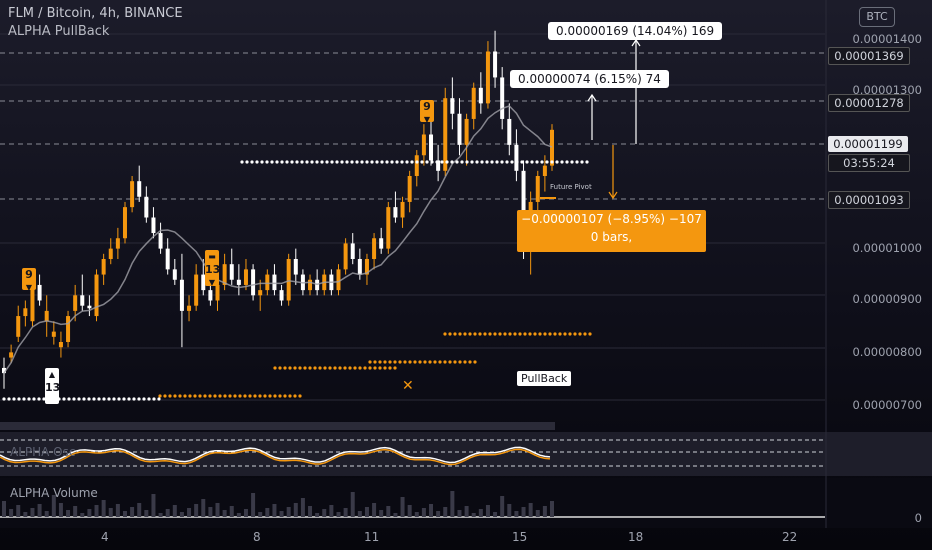 Image resolution: width=932 pixels, height=550 pixels. I want to click on price-tick: 0.00001000, so click(887, 248).